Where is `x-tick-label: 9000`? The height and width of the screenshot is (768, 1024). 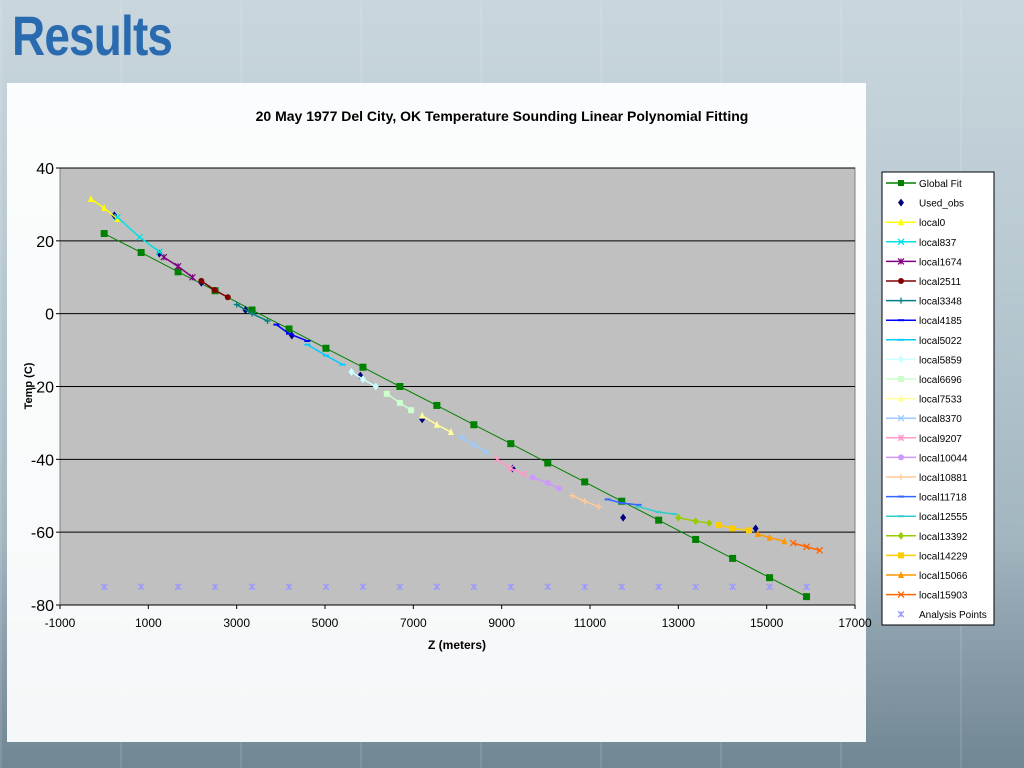
x-tick-label: 9000 is located at coordinates (501, 623).